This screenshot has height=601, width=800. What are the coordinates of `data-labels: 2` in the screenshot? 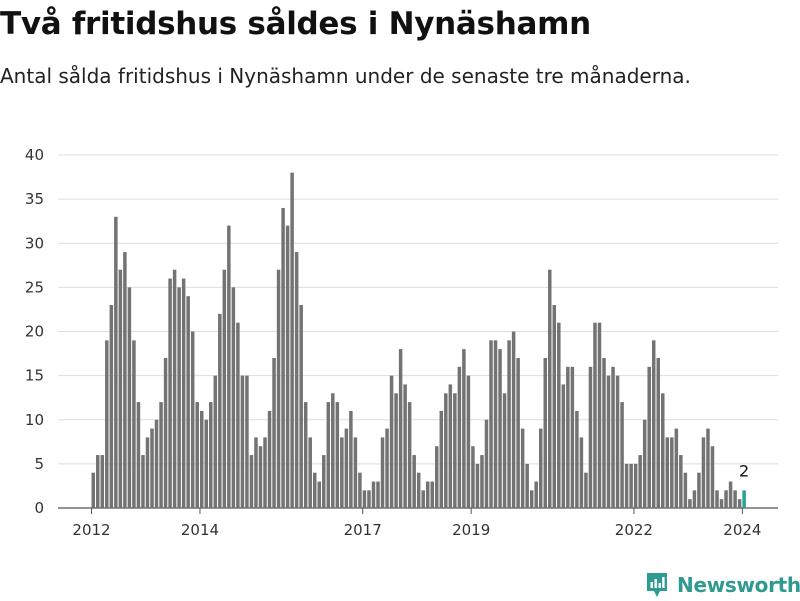 It's located at (744, 470).